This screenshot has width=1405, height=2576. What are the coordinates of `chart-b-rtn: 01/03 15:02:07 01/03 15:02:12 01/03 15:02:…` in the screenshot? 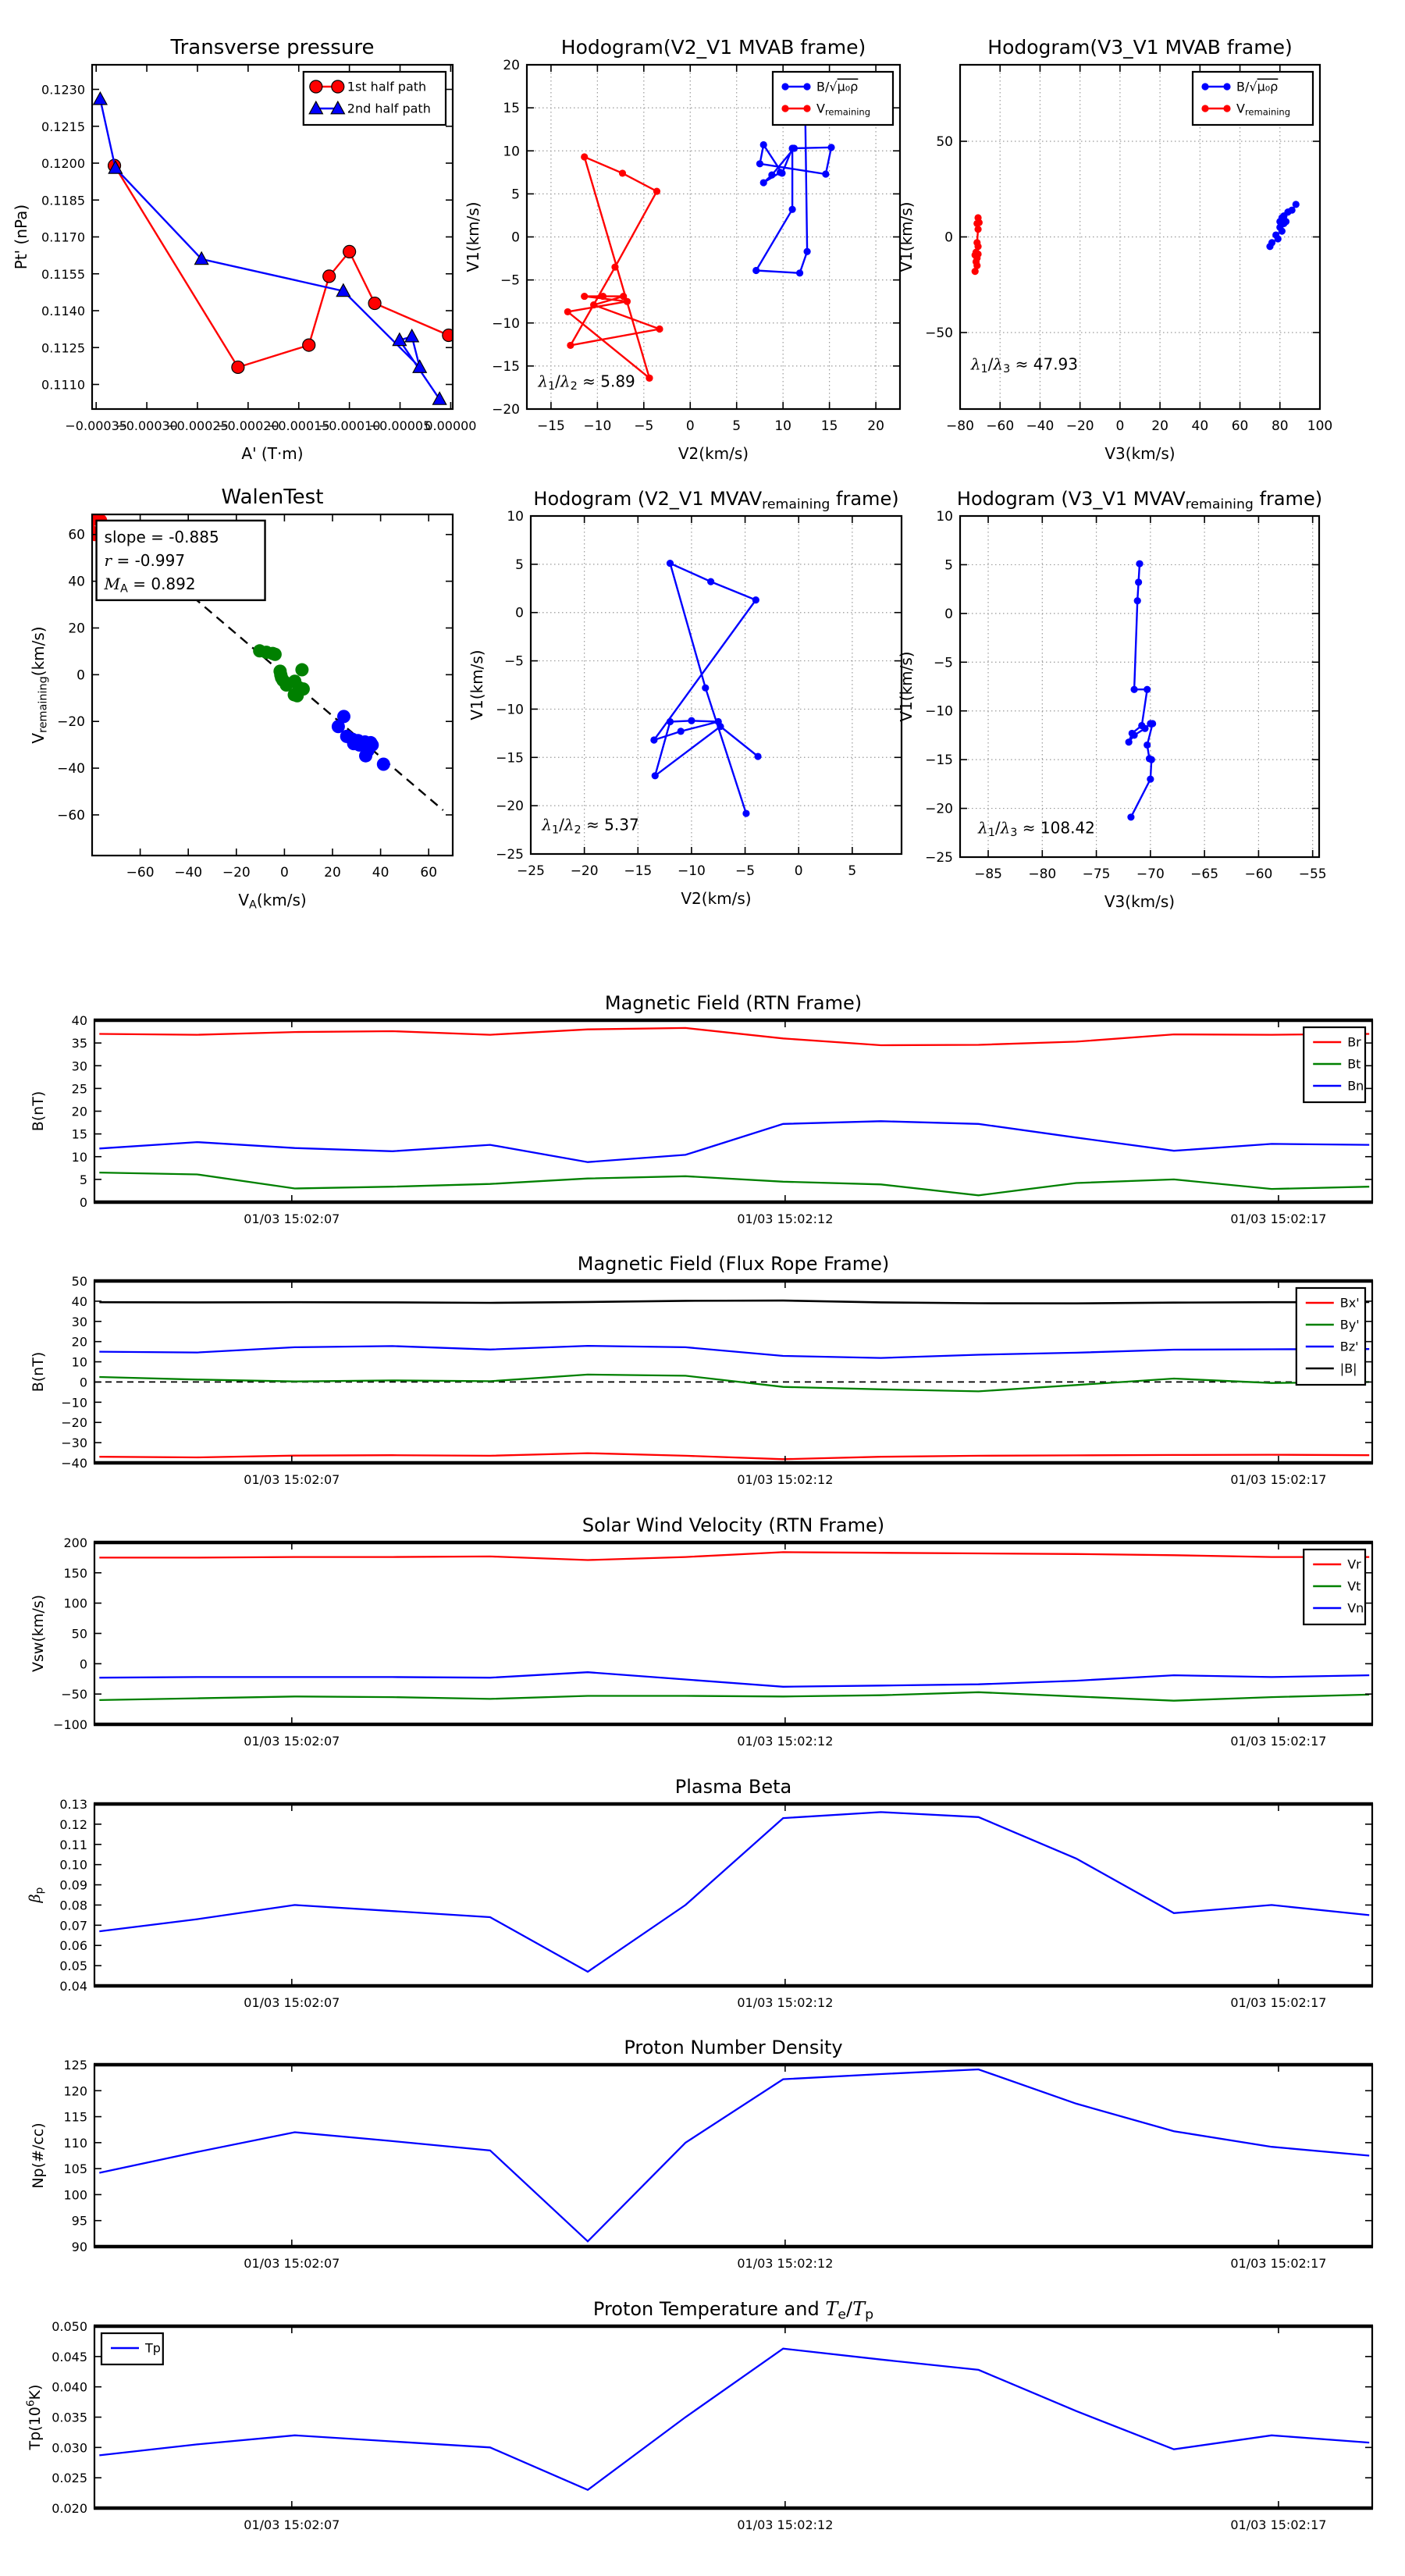 It's located at (702, 1109).